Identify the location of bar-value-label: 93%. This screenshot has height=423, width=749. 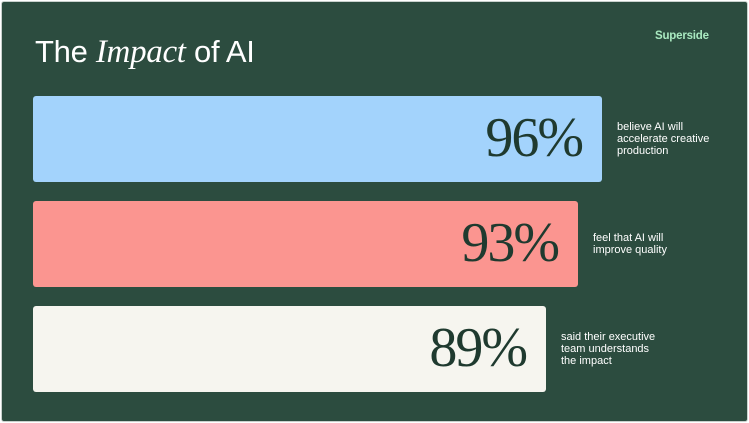
(510, 243).